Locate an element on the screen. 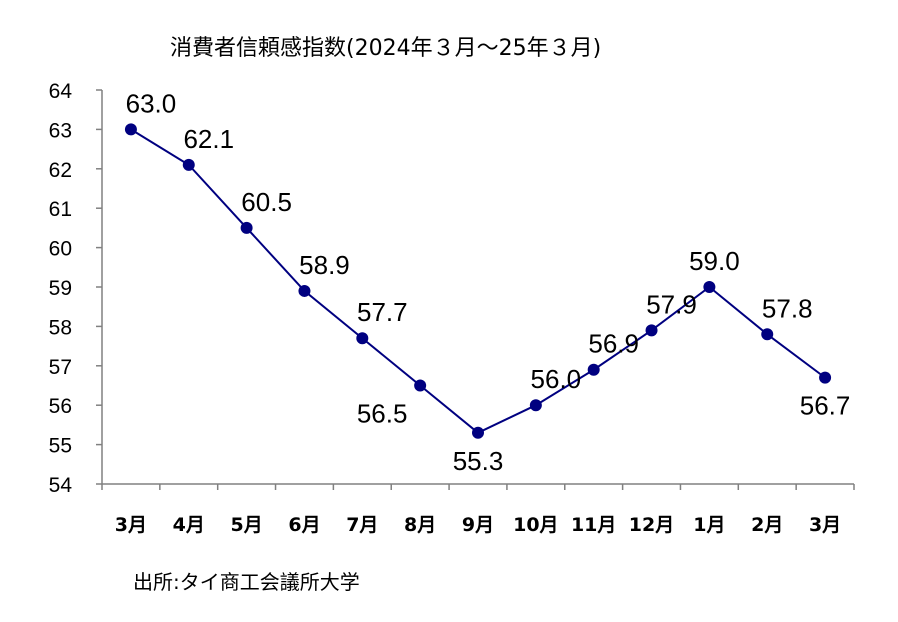 This screenshot has width=898, height=622. y-tick-label: 59 is located at coordinates (60, 288).